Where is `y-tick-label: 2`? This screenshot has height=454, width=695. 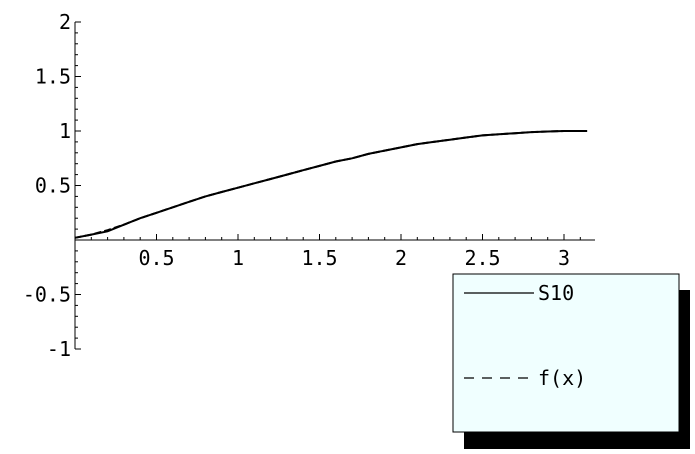
y-tick-label: 2 is located at coordinates (65, 22).